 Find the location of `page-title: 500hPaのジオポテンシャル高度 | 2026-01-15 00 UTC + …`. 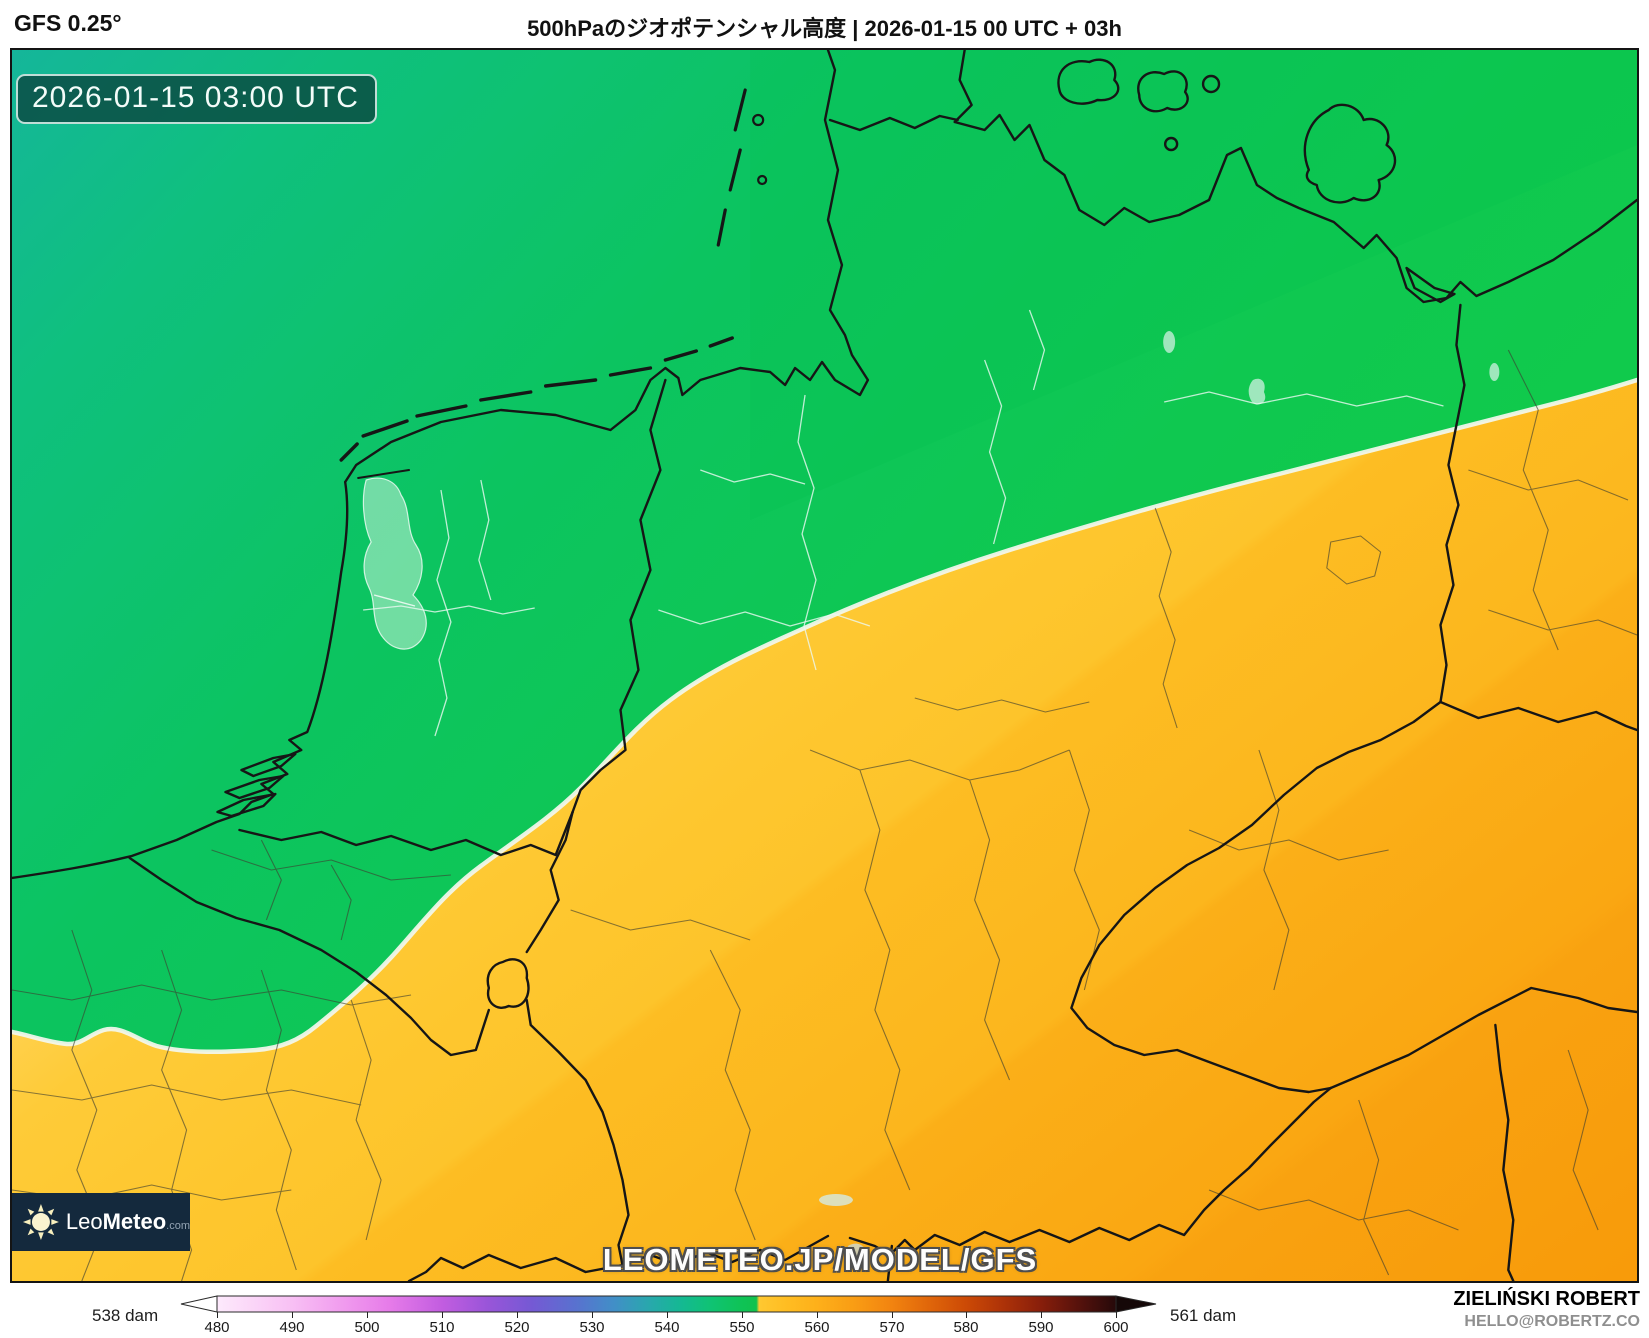

page-title: 500hPaのジオポテンシャル高度 | 2026-01-15 00 UTC + … is located at coordinates (824, 28).